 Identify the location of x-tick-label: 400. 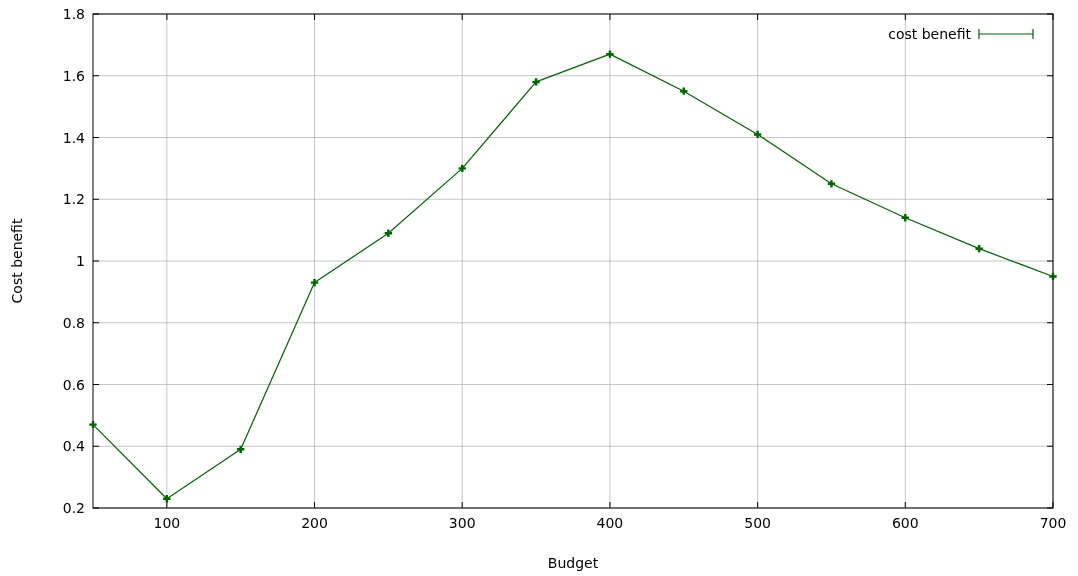
(610, 523).